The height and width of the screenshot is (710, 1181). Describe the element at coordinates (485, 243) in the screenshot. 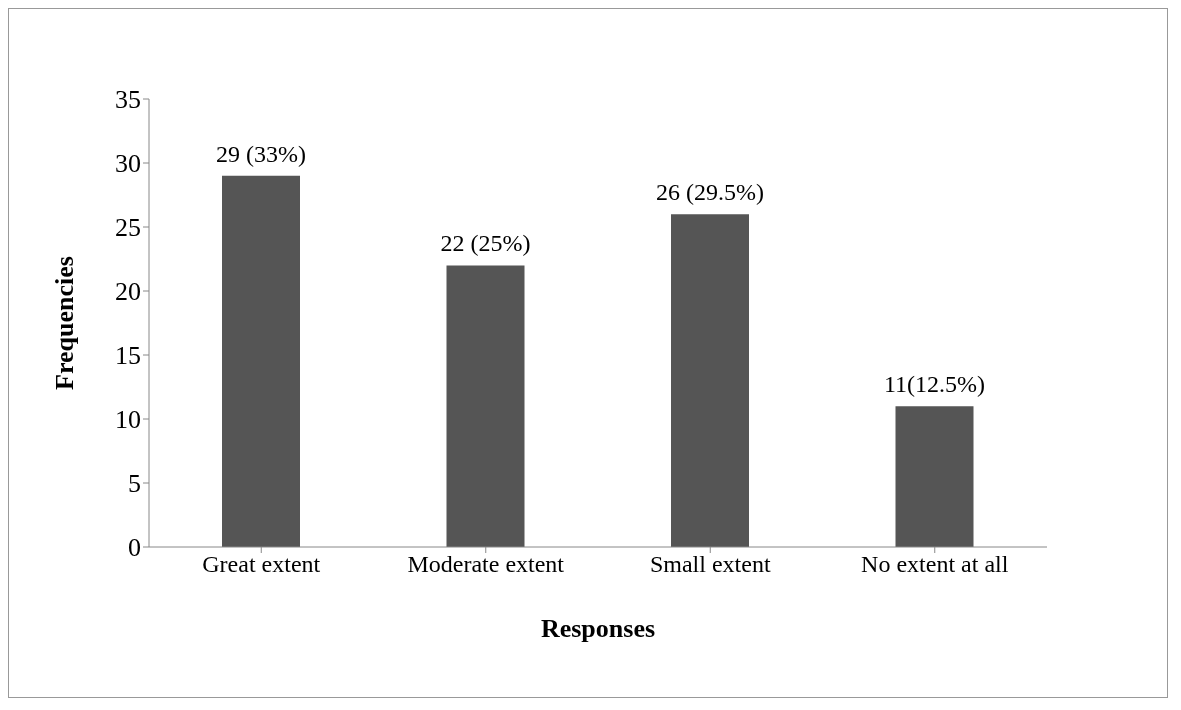

I see `data-label: 22 (25%)` at that location.